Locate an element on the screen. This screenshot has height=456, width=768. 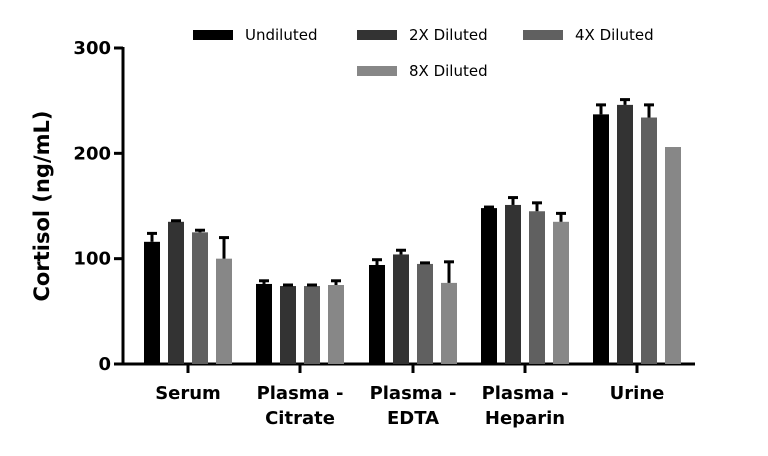
x-tick-label: Citrate is located at coordinates (300, 418).